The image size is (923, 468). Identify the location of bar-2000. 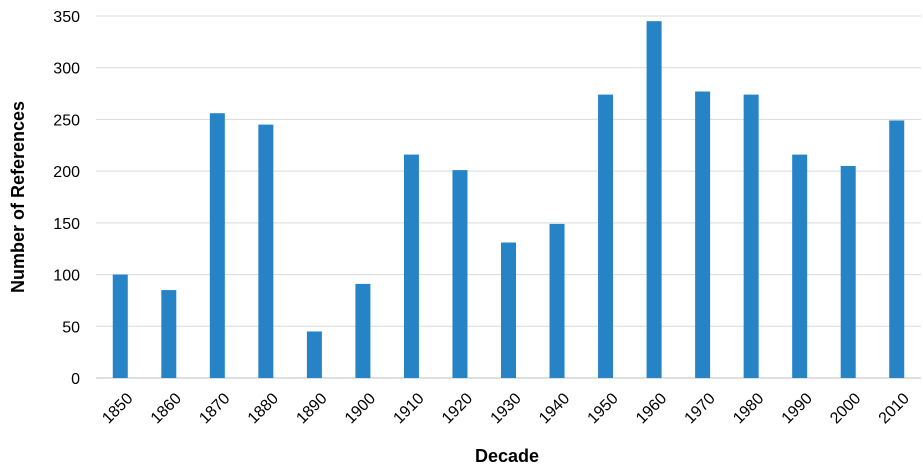
(848, 271).